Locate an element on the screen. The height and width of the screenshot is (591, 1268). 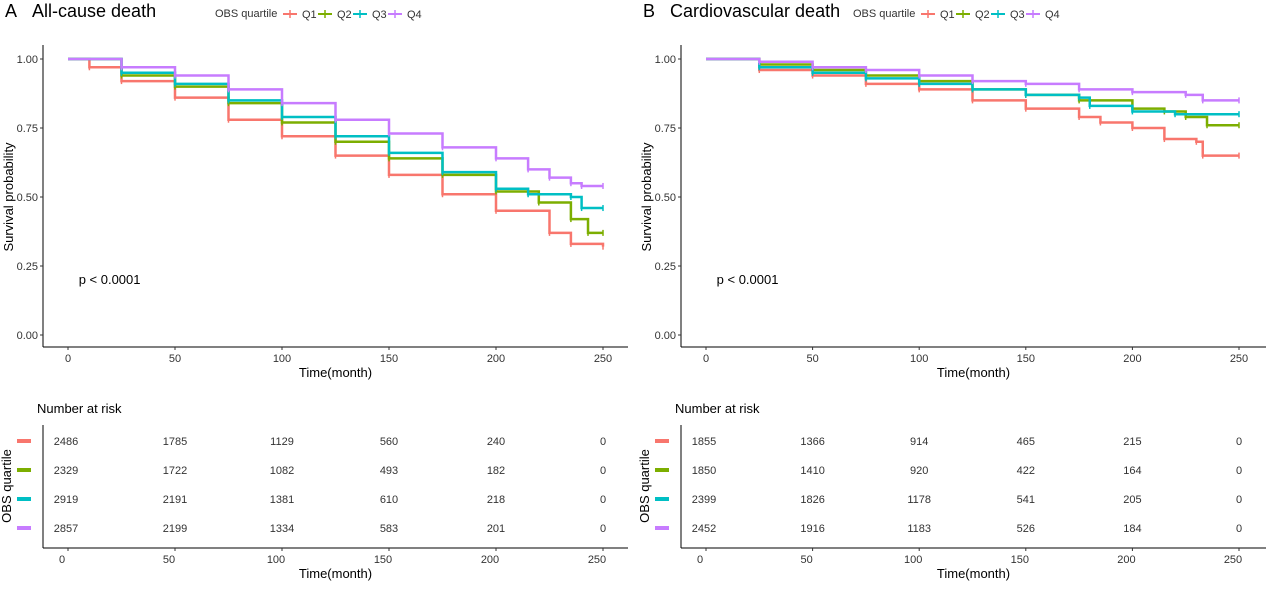
x-tick-label: 100 is located at coordinates (919, 359).